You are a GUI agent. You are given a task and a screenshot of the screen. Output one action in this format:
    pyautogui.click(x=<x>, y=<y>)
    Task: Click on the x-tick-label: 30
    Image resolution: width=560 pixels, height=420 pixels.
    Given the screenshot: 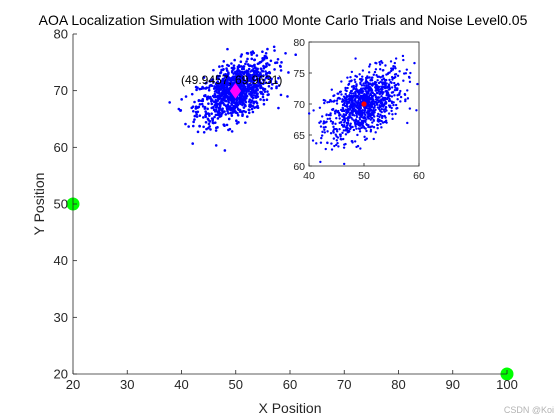 What is the action you would take?
    pyautogui.click(x=127, y=384)
    